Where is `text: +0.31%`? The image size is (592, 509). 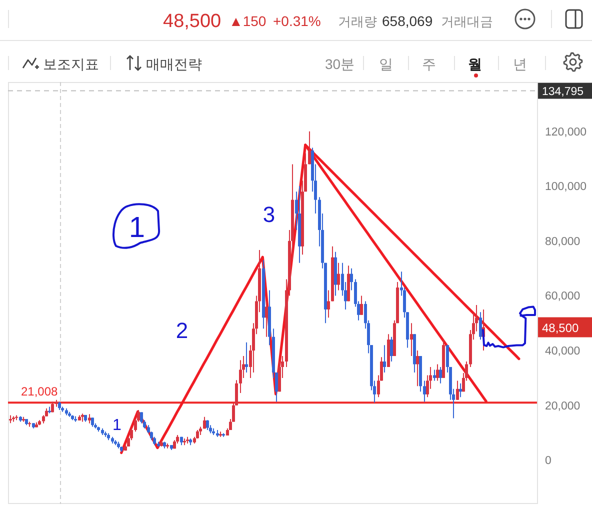
text: +0.31% is located at coordinates (297, 21).